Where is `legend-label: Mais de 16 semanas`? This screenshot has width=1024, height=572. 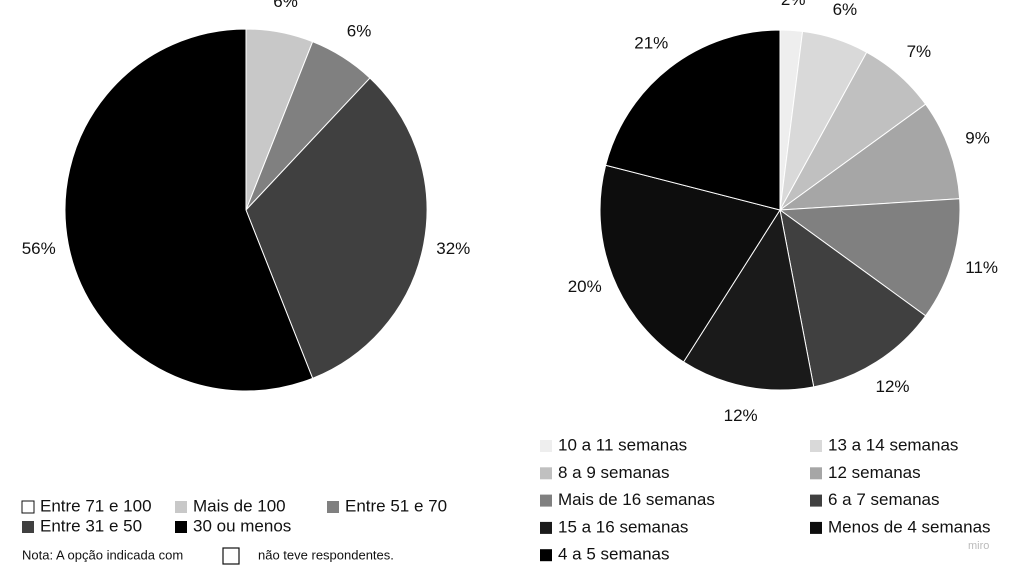
legend-label: Mais de 16 semanas is located at coordinates (636, 499).